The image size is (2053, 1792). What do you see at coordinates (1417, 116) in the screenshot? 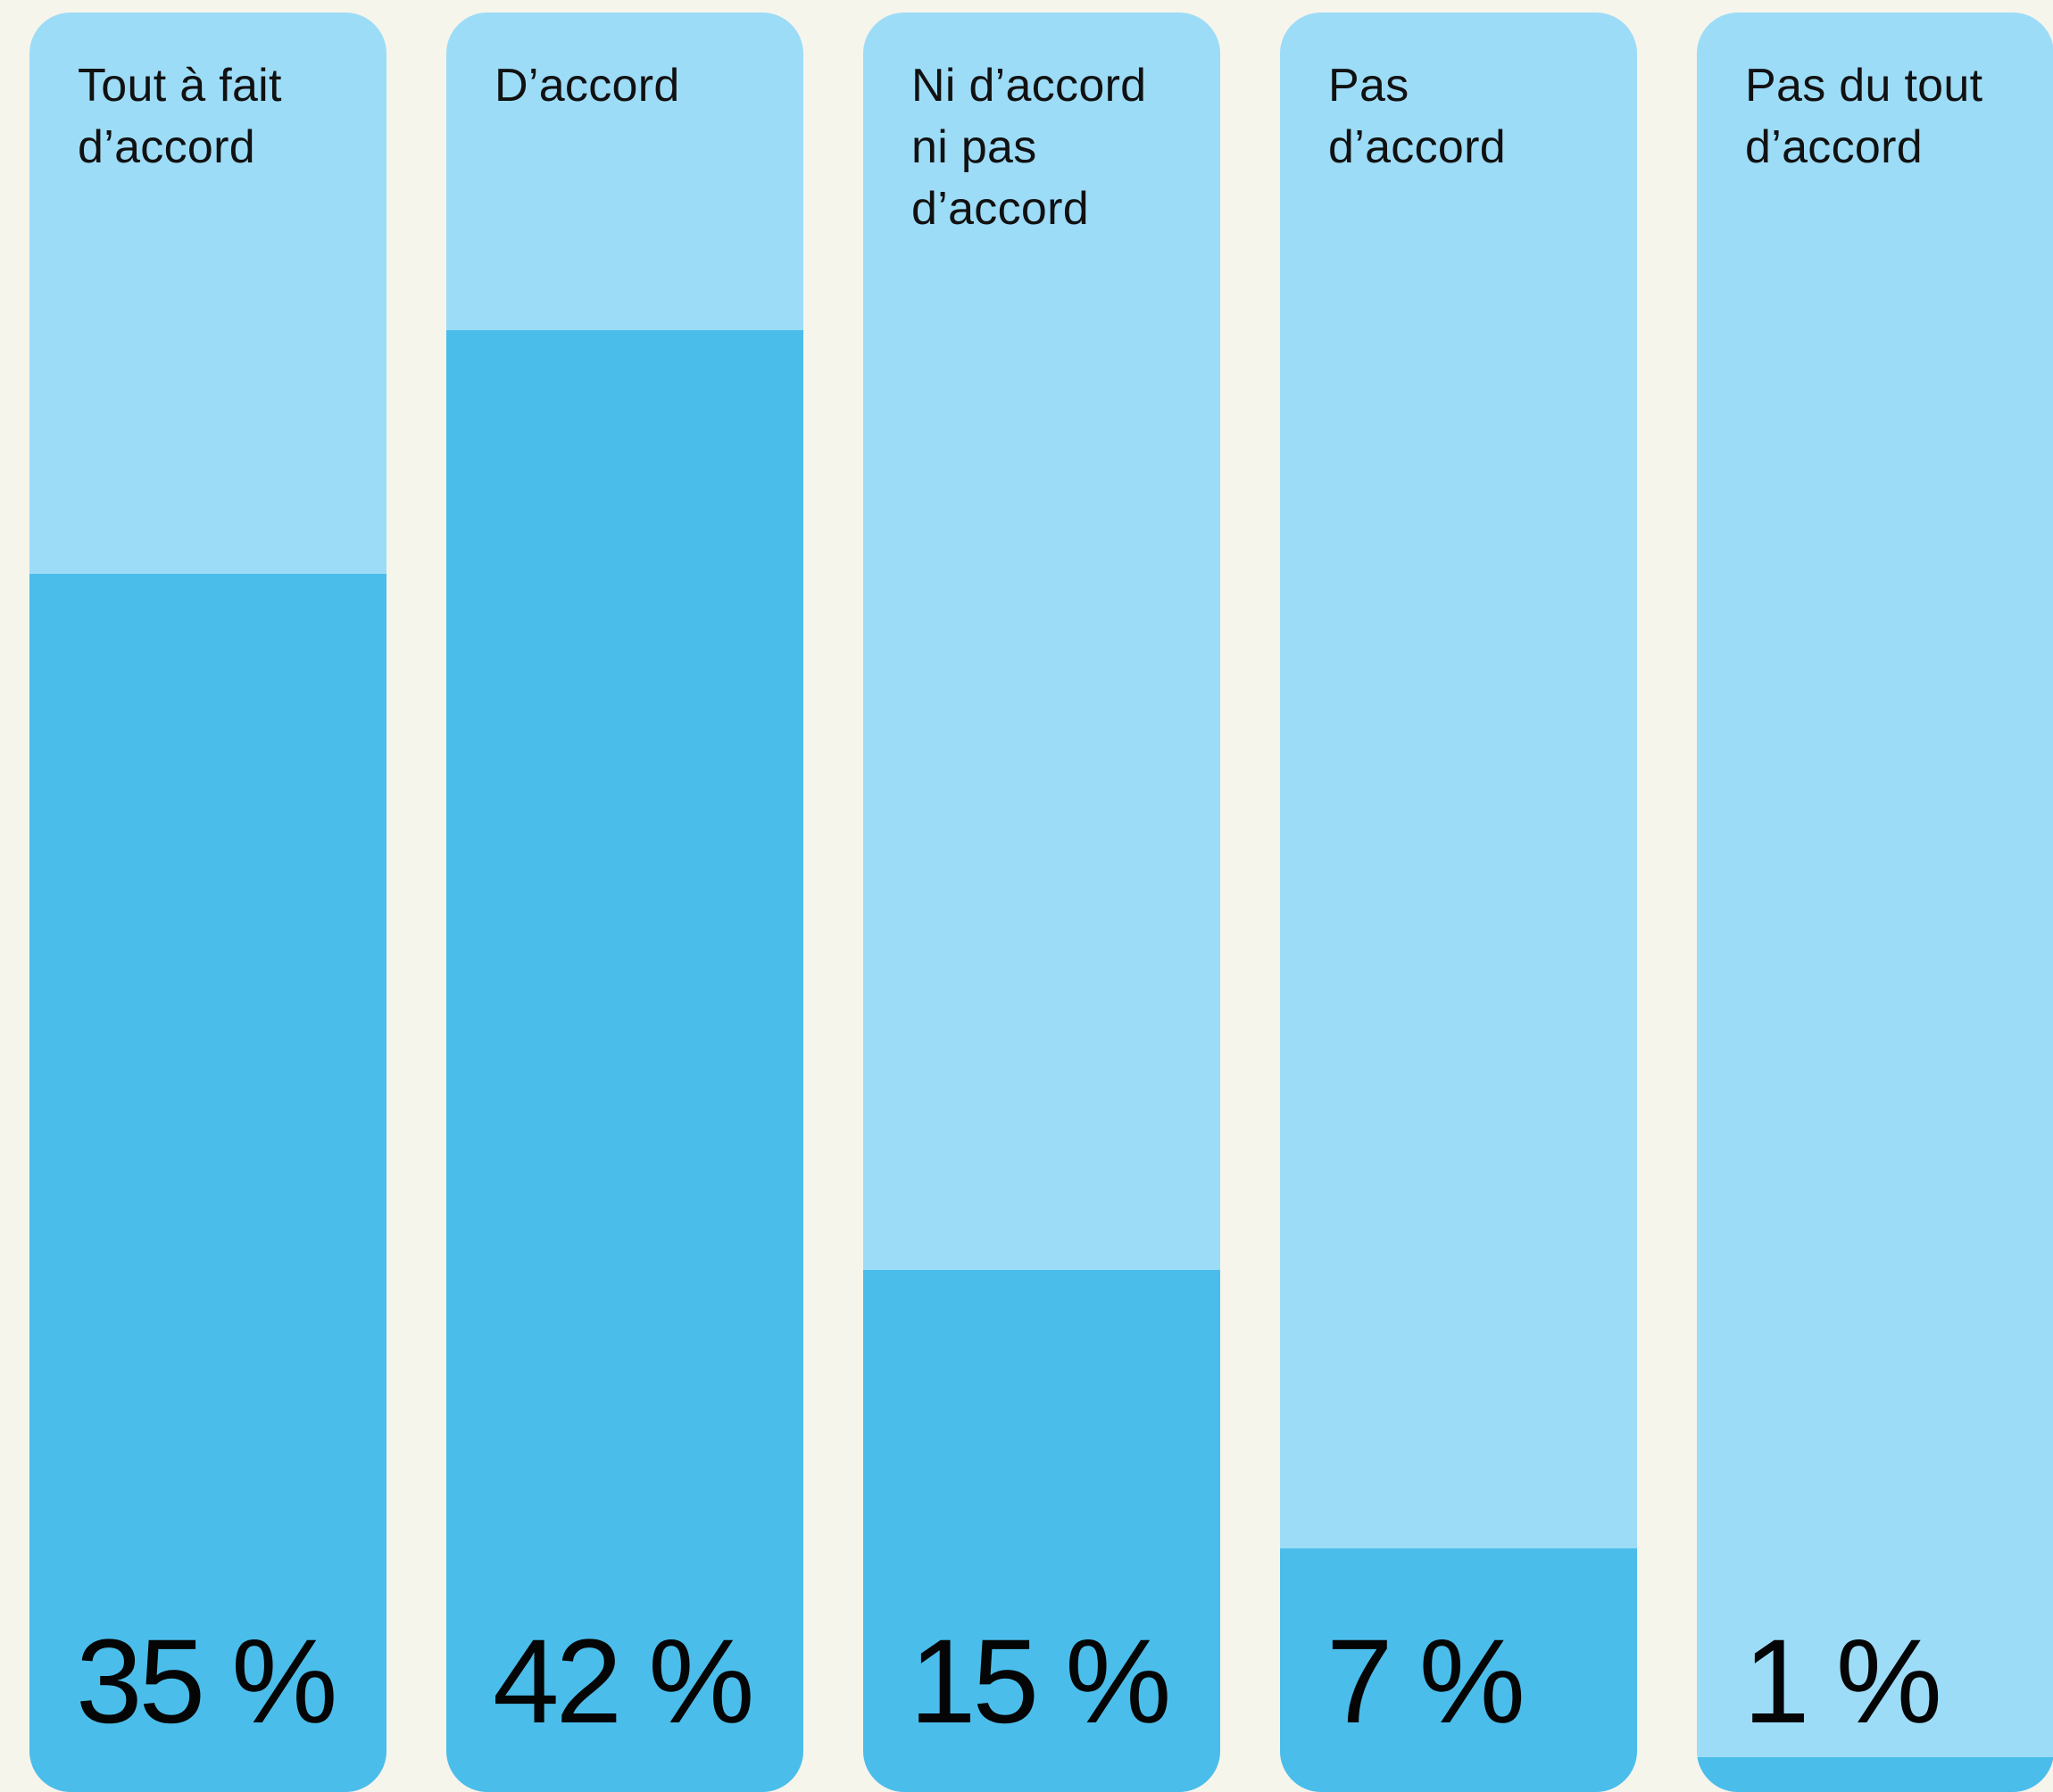
I see `category-label: Pas d’accord` at bounding box center [1417, 116].